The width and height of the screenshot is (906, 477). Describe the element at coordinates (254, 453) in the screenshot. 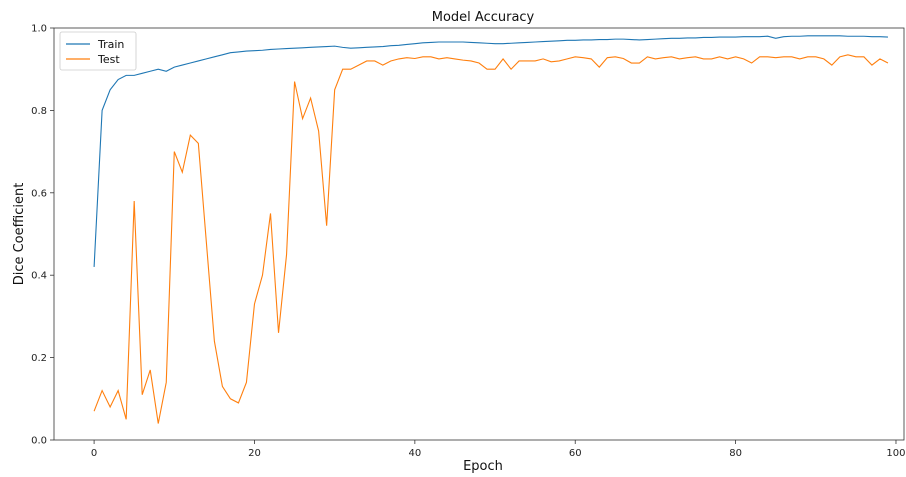

I see `x-tick-label: 20` at that location.